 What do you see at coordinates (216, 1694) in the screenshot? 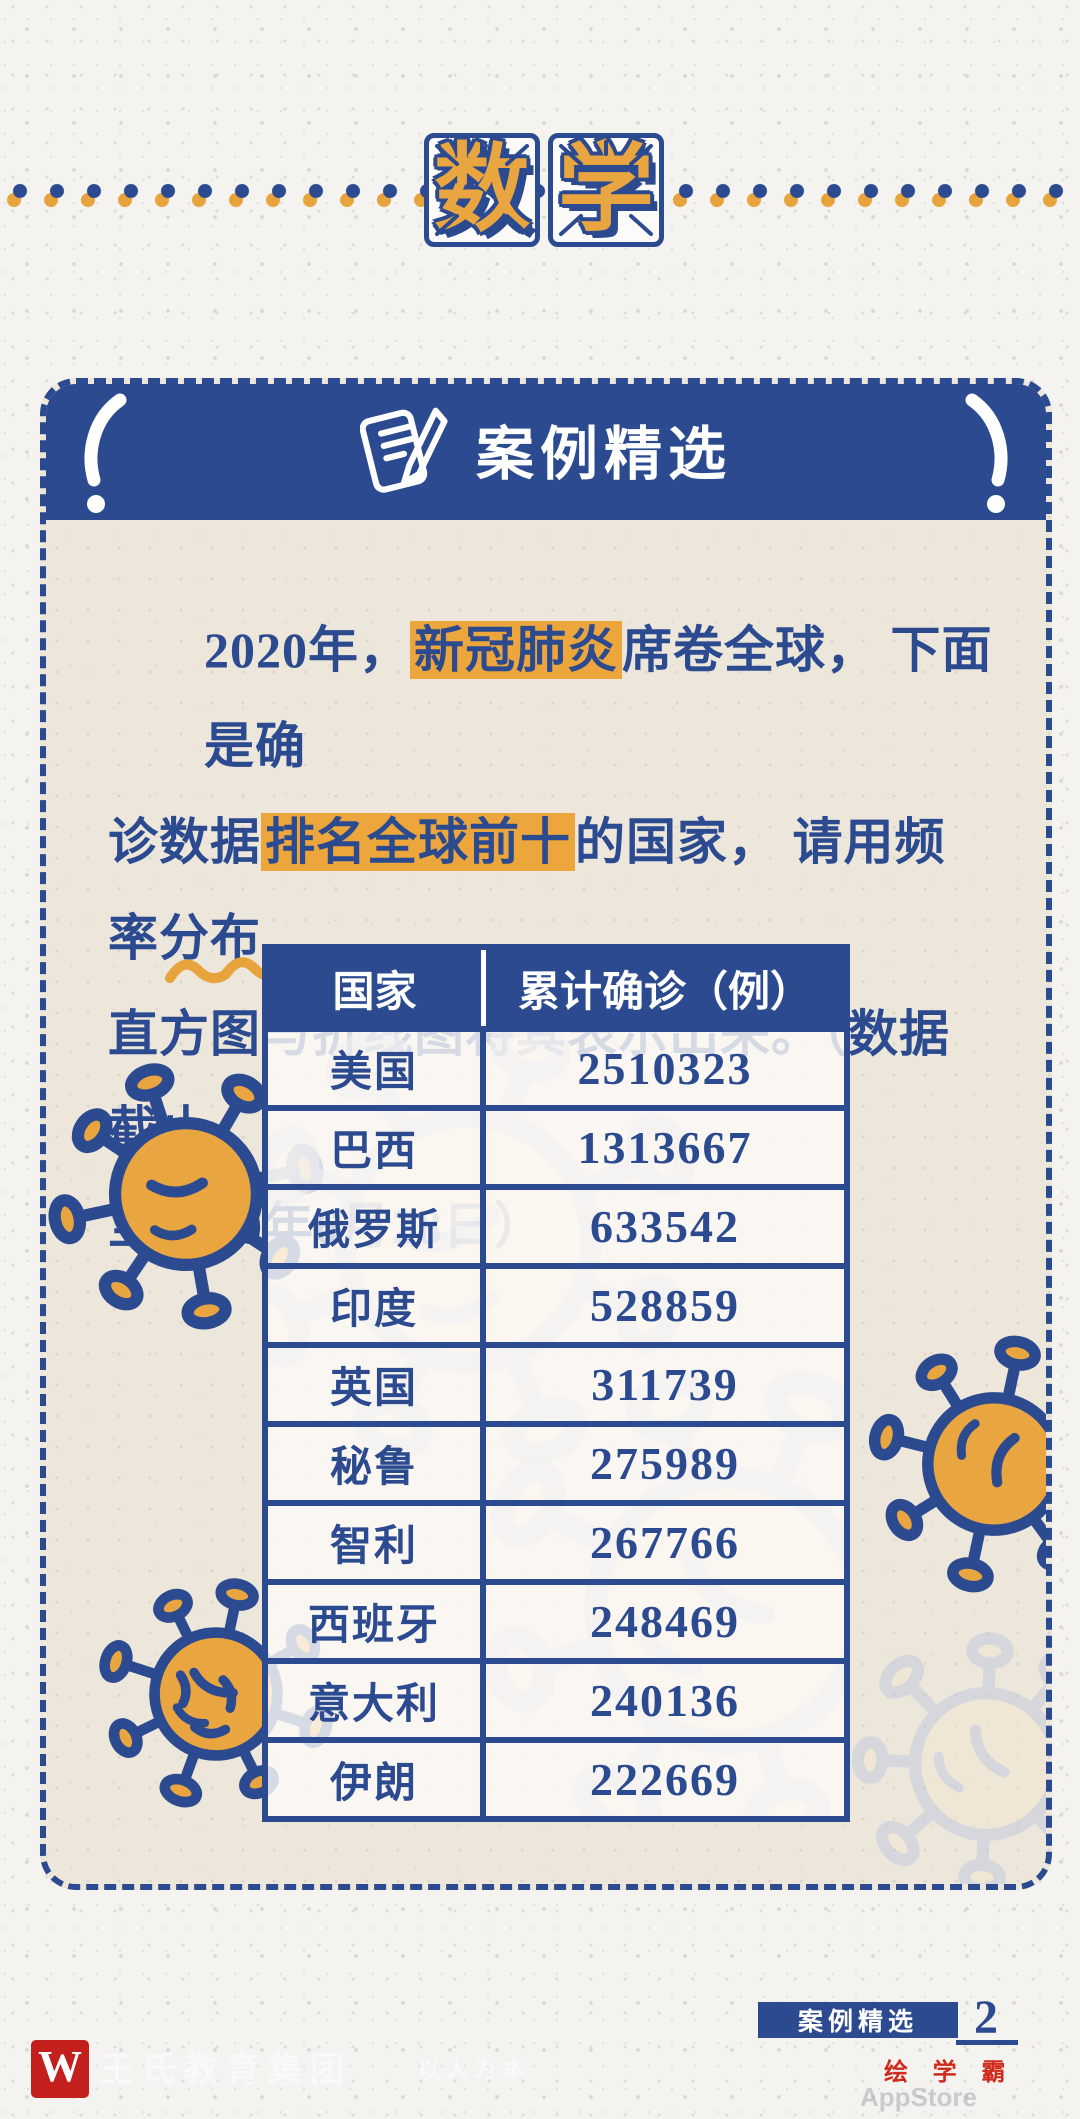
I see `virus-illustration-face` at bounding box center [216, 1694].